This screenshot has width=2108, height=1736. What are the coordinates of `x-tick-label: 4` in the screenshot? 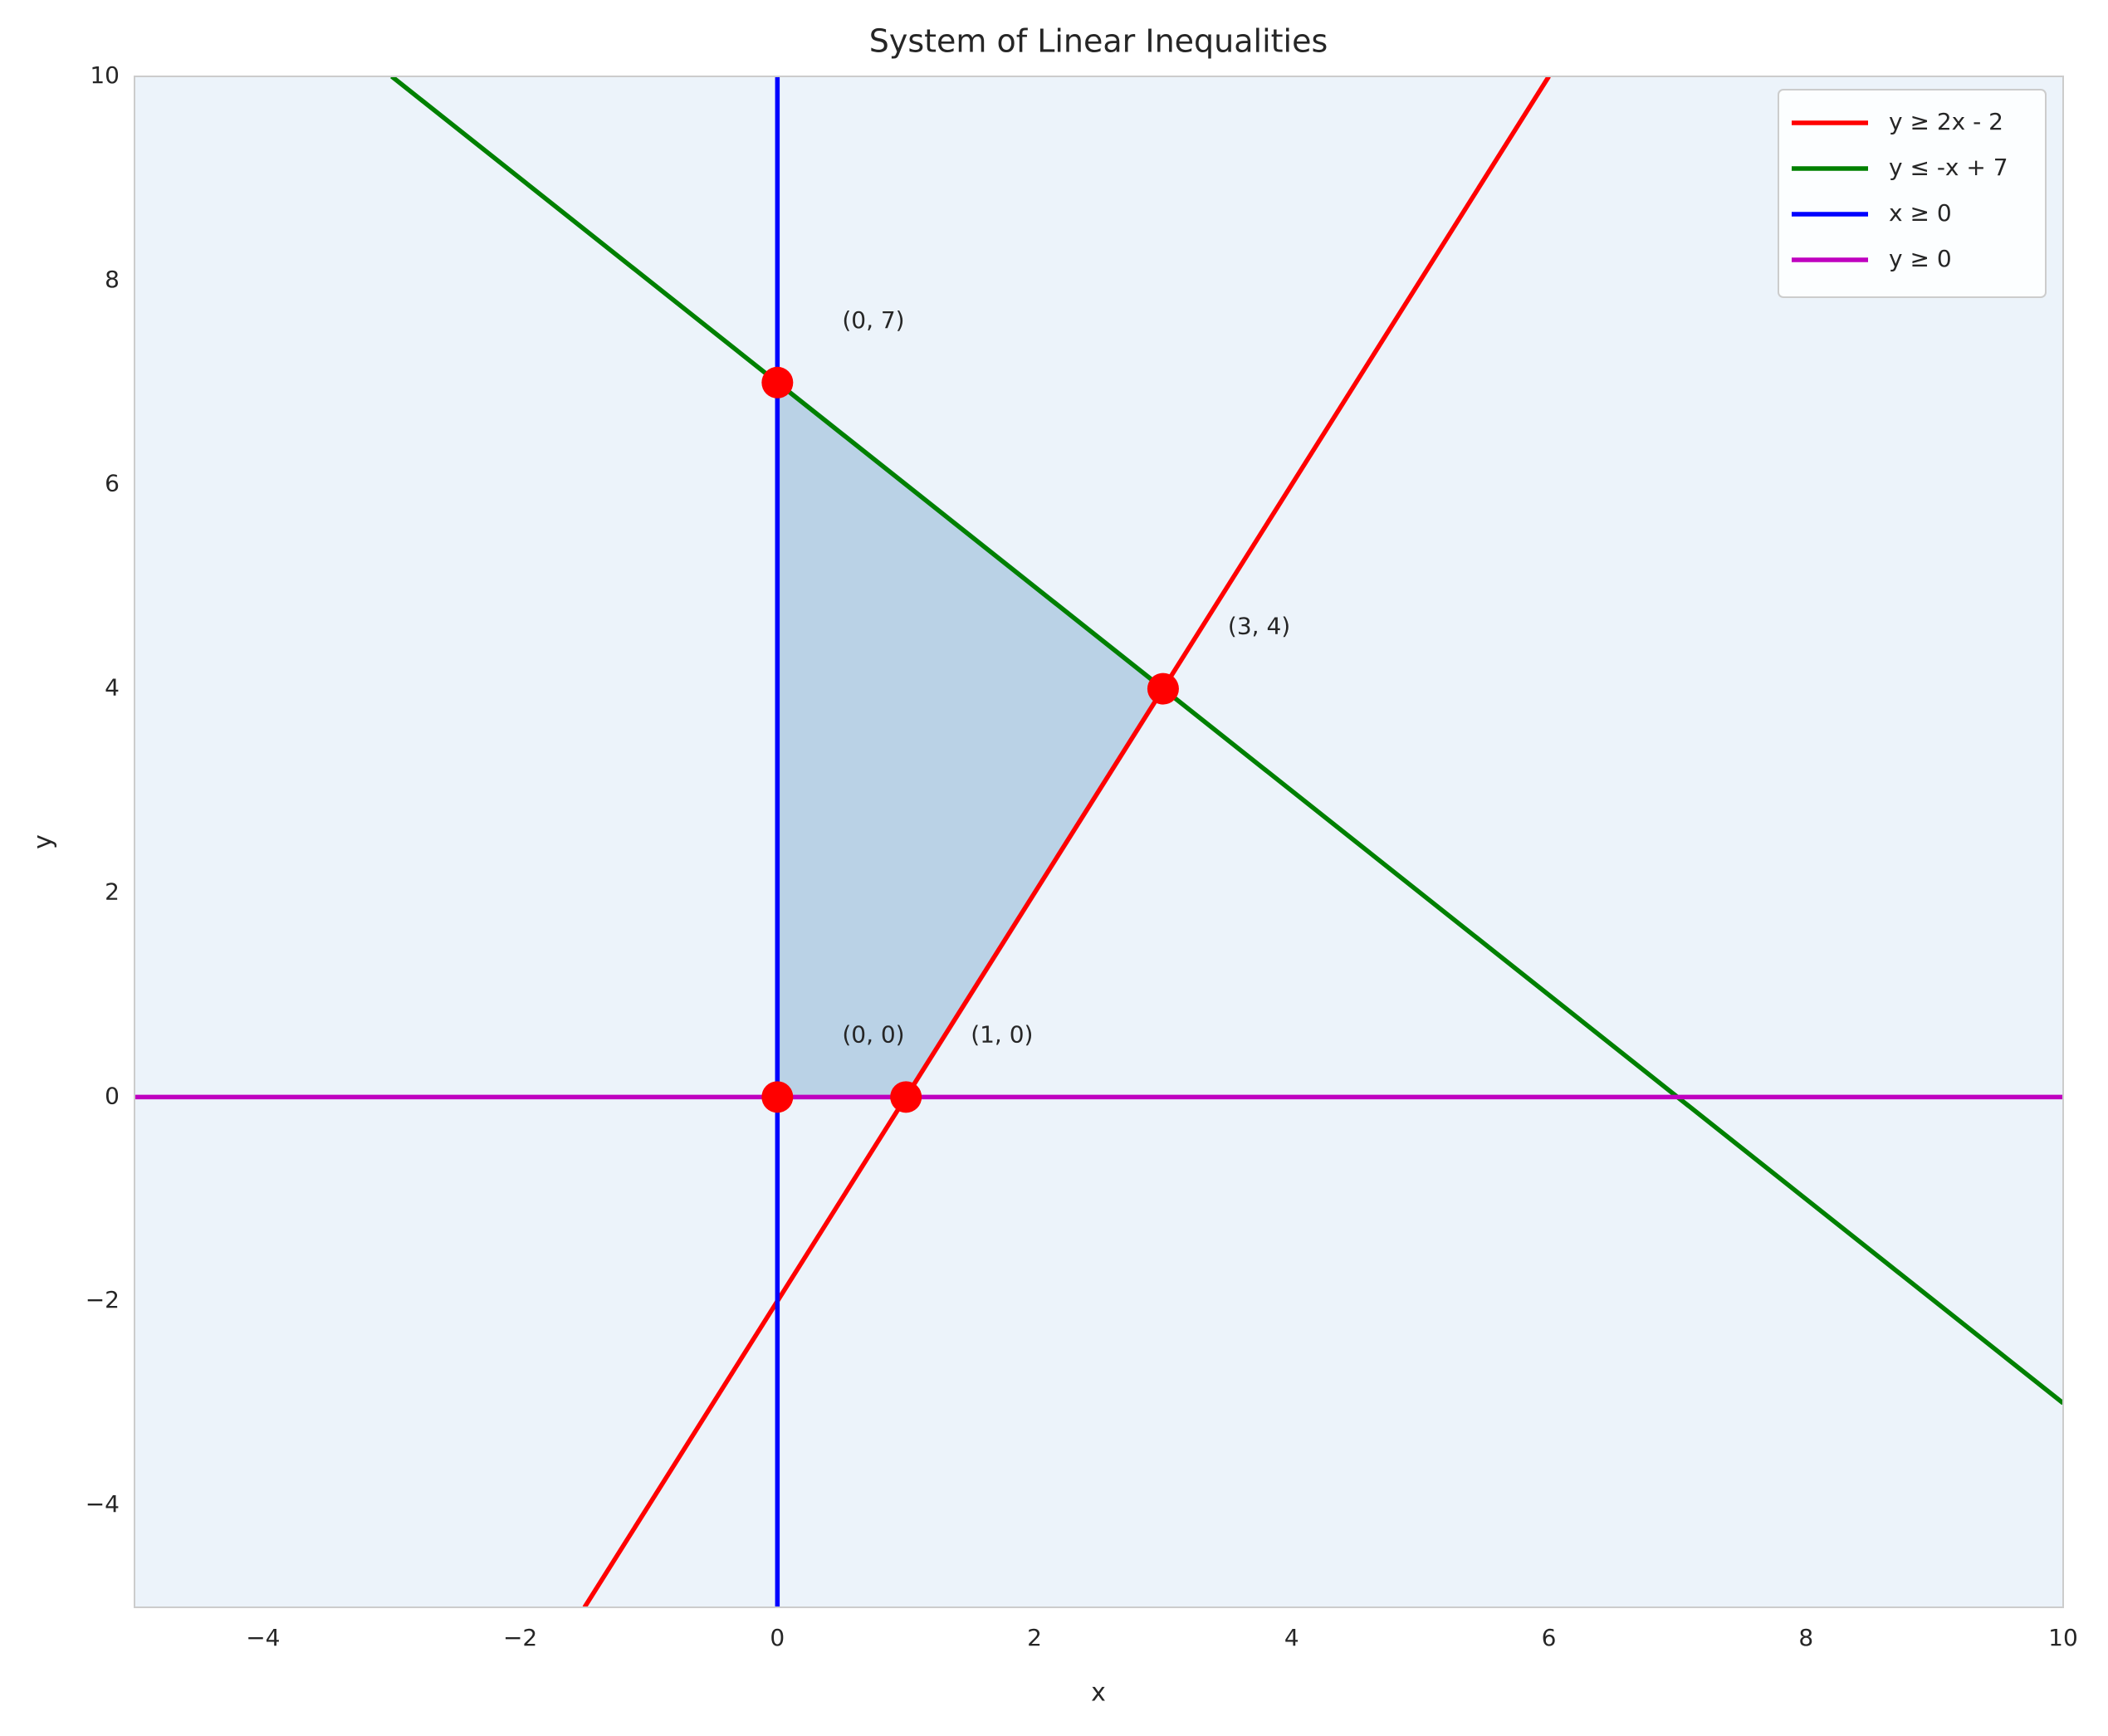 It's located at (1291, 1637).